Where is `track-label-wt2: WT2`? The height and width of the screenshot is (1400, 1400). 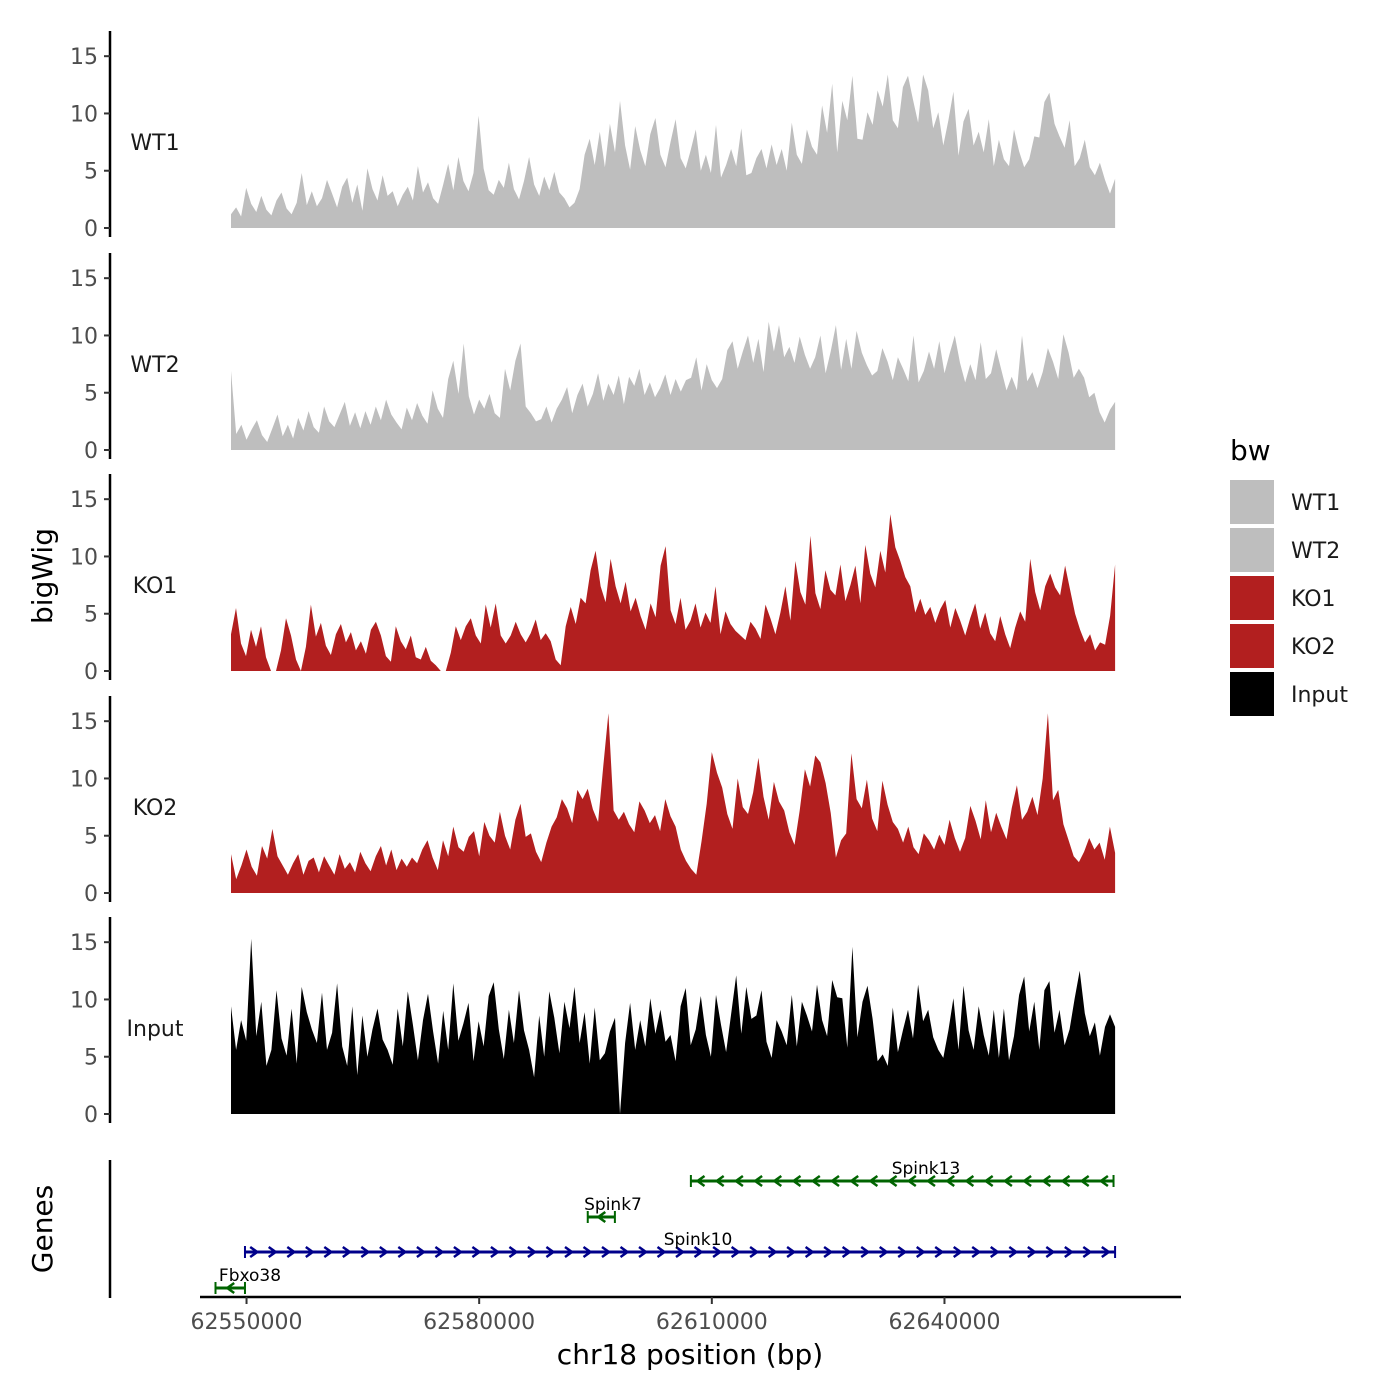 track-label-wt2: WT2 is located at coordinates (154, 365).